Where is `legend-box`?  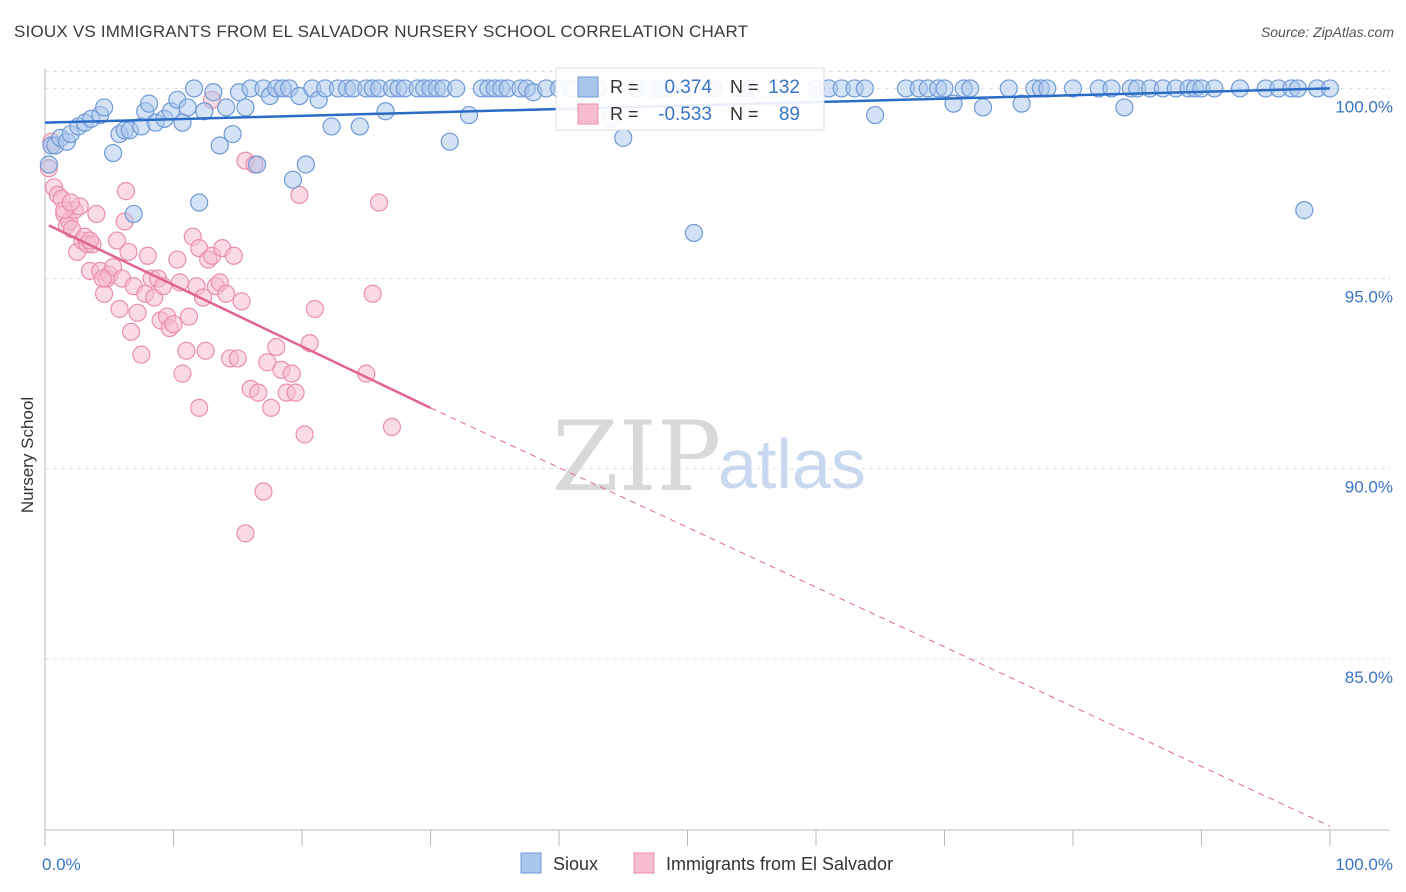
legend-box is located at coordinates (690, 99).